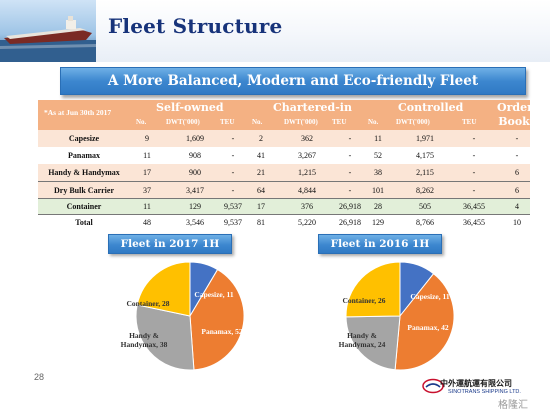  Describe the element at coordinates (84, 190) in the screenshot. I see `row-label: Dry Bulk Carrier` at that location.